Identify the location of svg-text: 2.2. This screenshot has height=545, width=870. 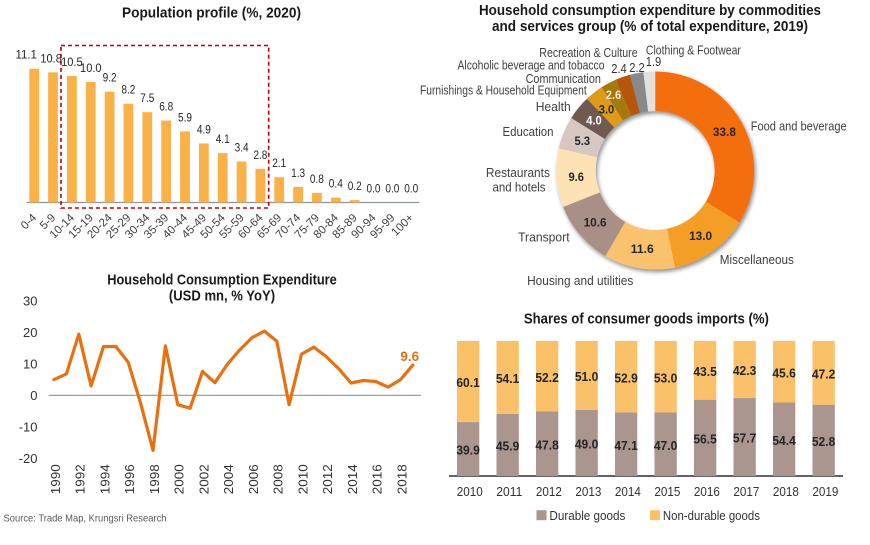
(637, 68).